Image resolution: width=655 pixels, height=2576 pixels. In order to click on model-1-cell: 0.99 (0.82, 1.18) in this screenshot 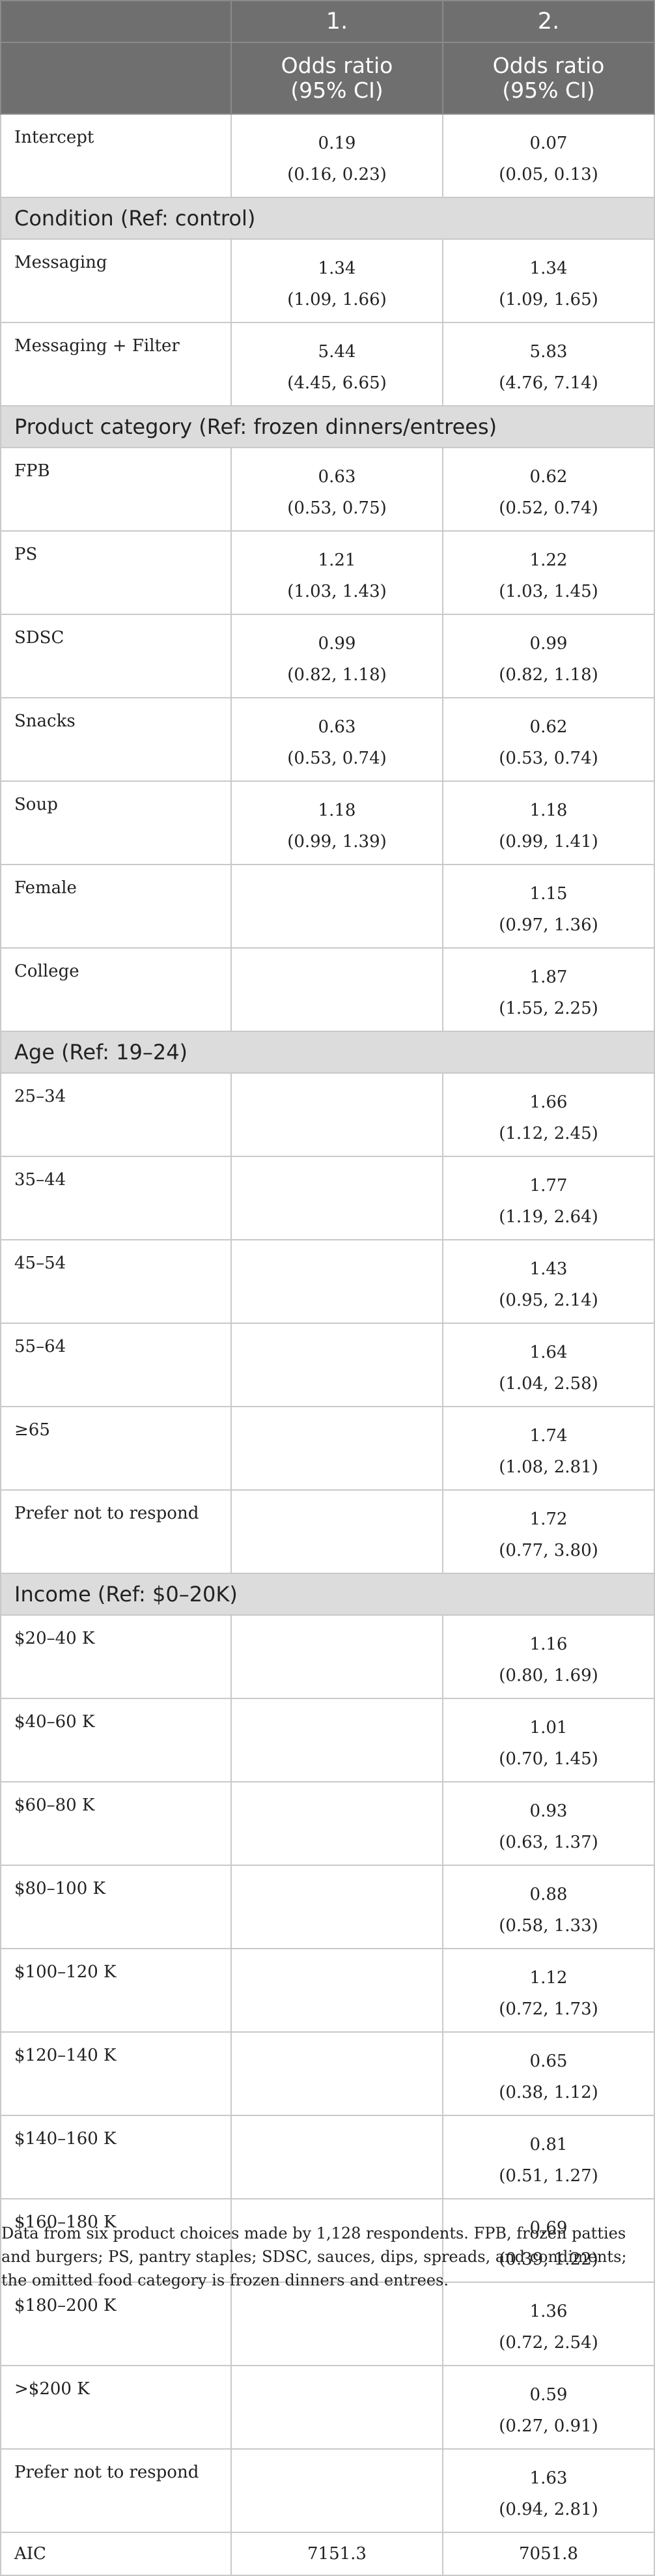, I will do `click(337, 656)`.